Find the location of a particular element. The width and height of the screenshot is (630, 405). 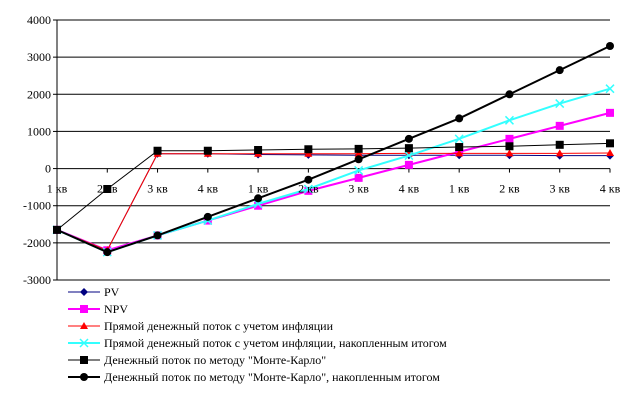

y-tick-label: -1000 is located at coordinates (37, 206).